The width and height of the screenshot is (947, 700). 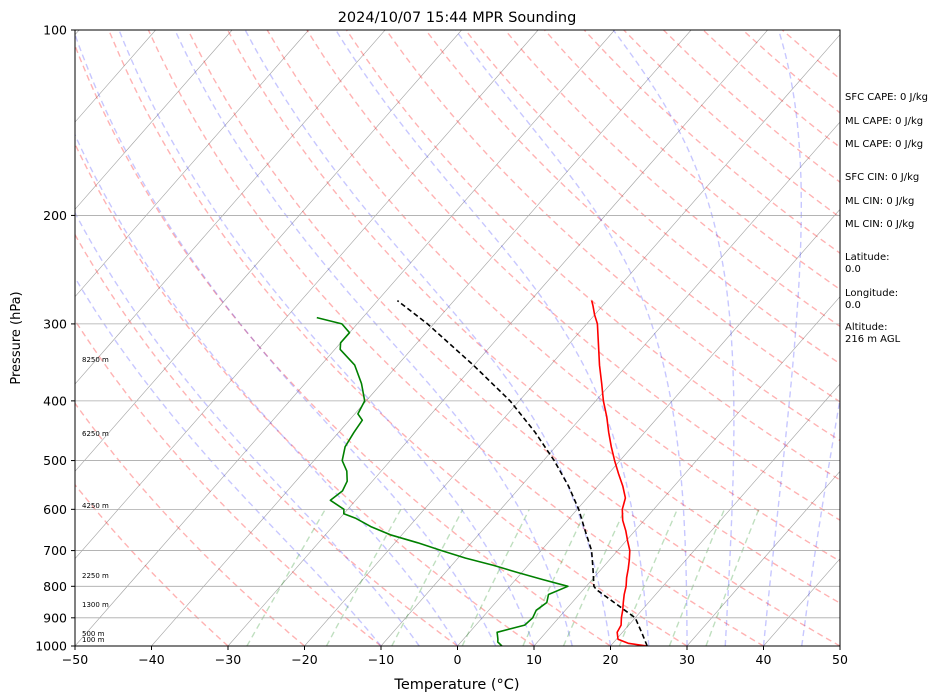 I want to click on sfc-cape-text: SFC CAPE: 0 J/kg, so click(x=886, y=97).